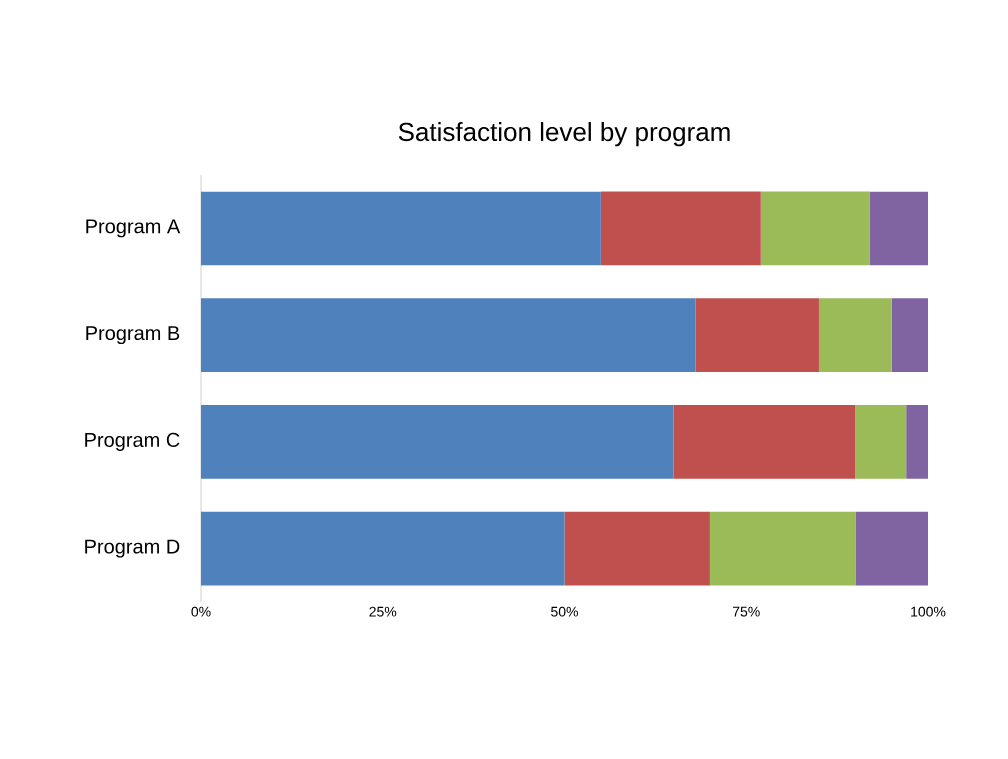 Image resolution: width=1008 pixels, height=759 pixels. Describe the element at coordinates (928, 611) in the screenshot. I see `x-tick-label: 100%` at that location.